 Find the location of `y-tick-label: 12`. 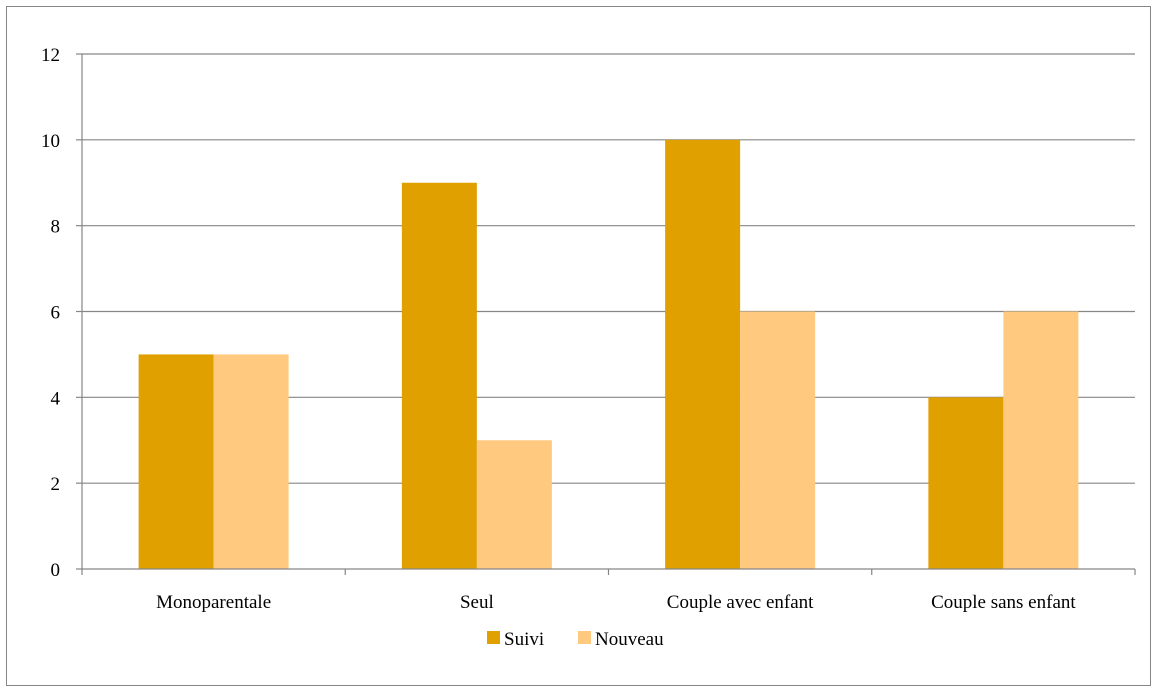

y-tick-label: 12 is located at coordinates (50, 55).